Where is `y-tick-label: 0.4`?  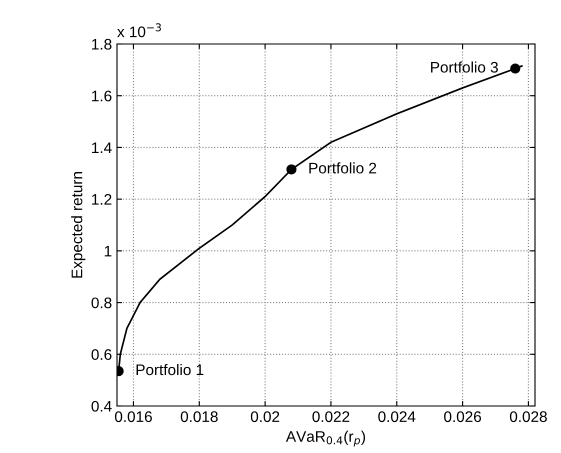
y-tick-label: 0.4 is located at coordinates (102, 406).